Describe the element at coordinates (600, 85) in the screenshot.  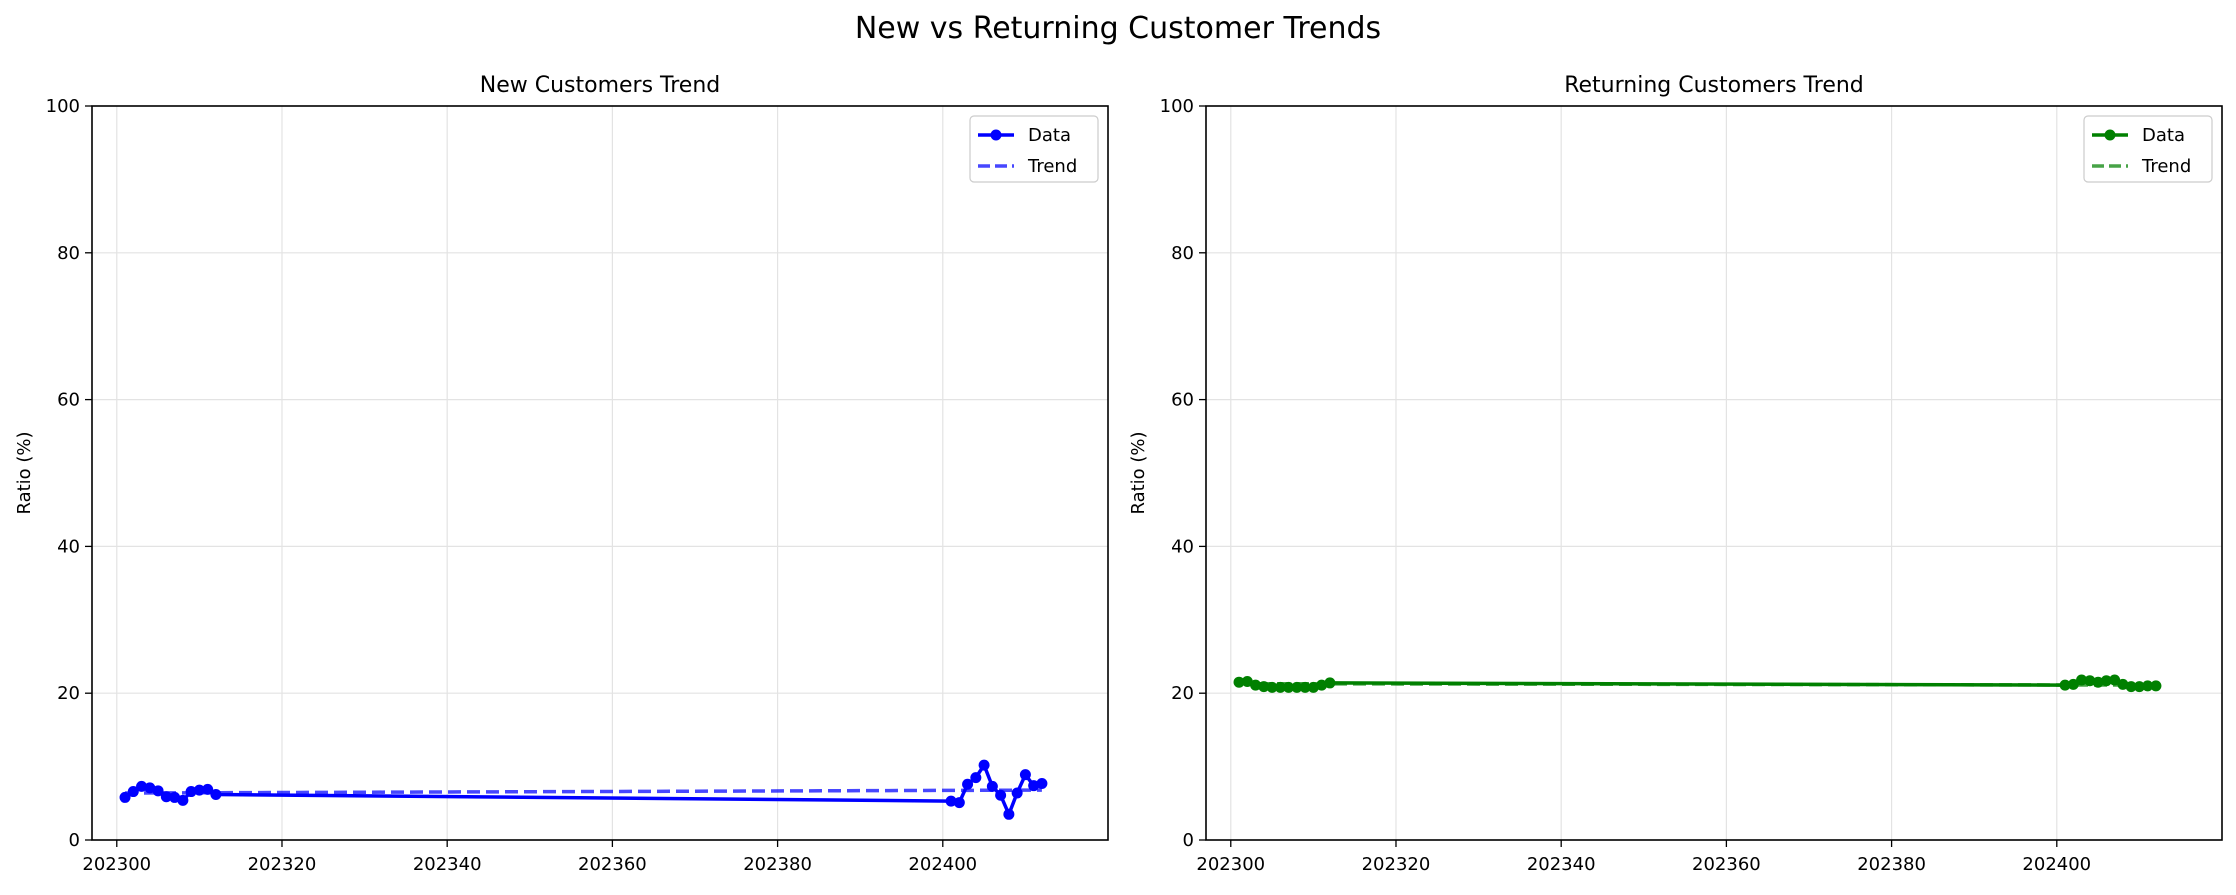
I see `chart-title: New Customers Trend` at that location.